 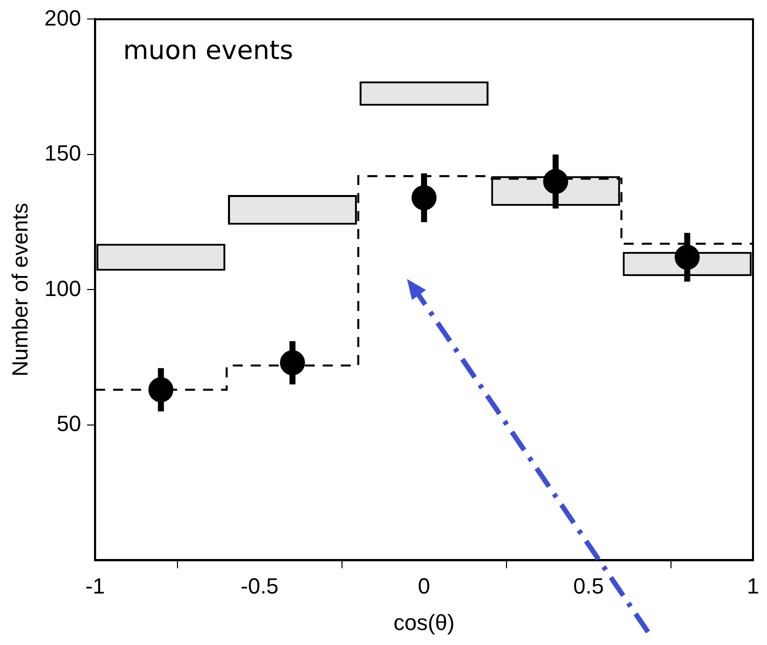 I want to click on annotation: muon events, so click(x=208, y=51).